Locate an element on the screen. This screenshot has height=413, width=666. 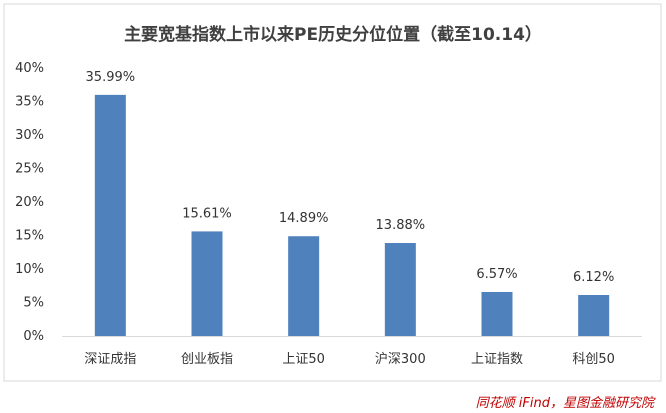
data-label: 13.88% is located at coordinates (401, 225).